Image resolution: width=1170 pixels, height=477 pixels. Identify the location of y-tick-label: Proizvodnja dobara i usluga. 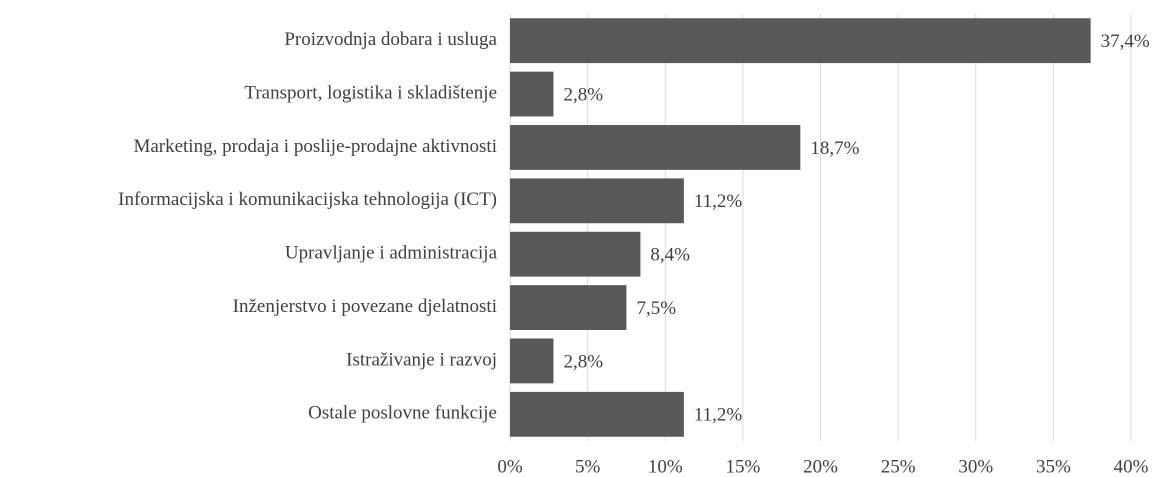
(390, 39).